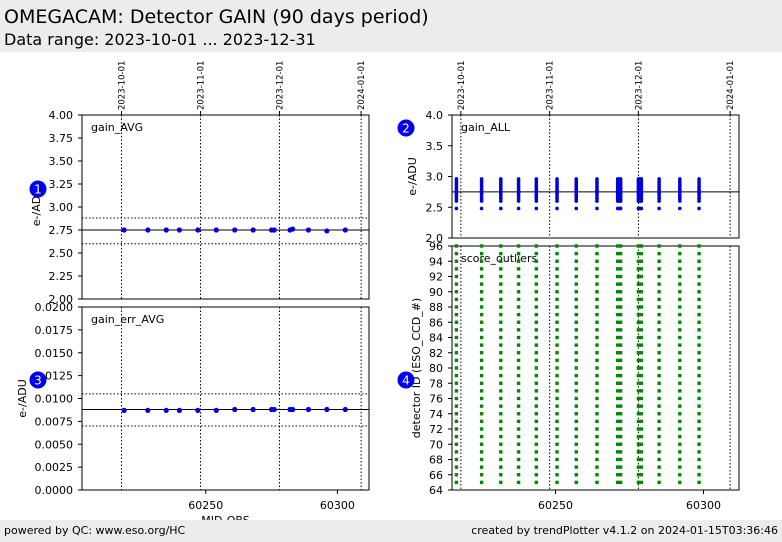 The width and height of the screenshot is (782, 542). What do you see at coordinates (436, 307) in the screenshot?
I see `score-outliers-ytick-label: 88` at bounding box center [436, 307].